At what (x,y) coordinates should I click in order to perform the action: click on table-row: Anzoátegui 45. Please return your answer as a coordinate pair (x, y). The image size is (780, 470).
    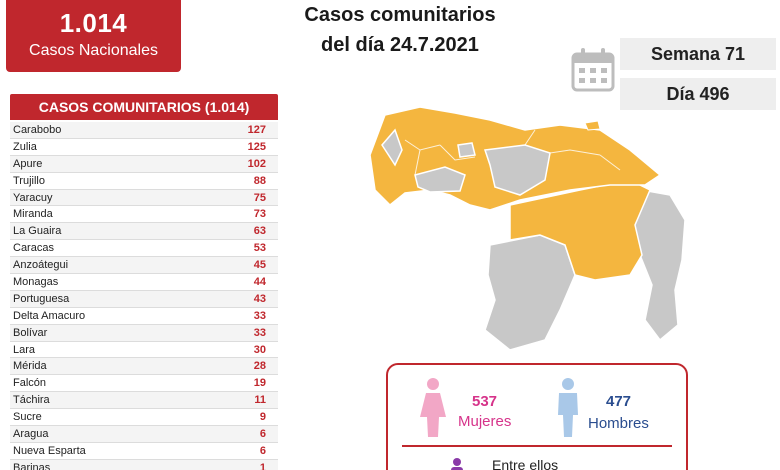
    Looking at the image, I should click on (144, 266).